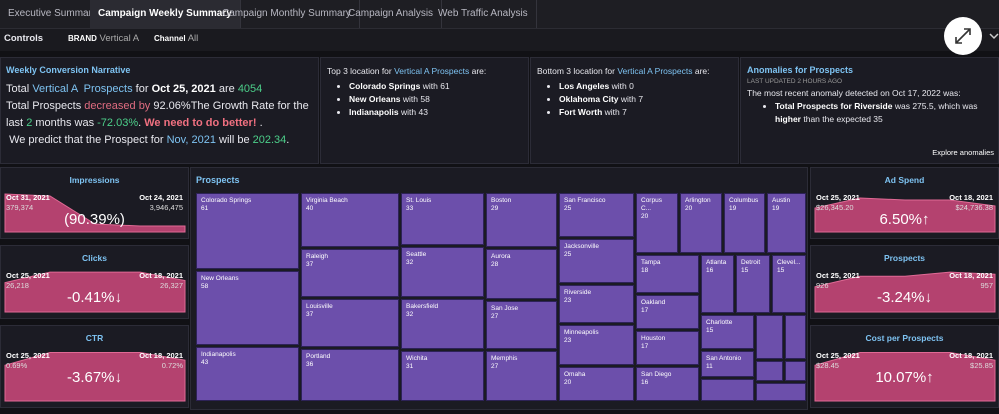 Image resolution: width=999 pixels, height=414 pixels. Describe the element at coordinates (994, 36) in the screenshot. I see `chevron` at that location.